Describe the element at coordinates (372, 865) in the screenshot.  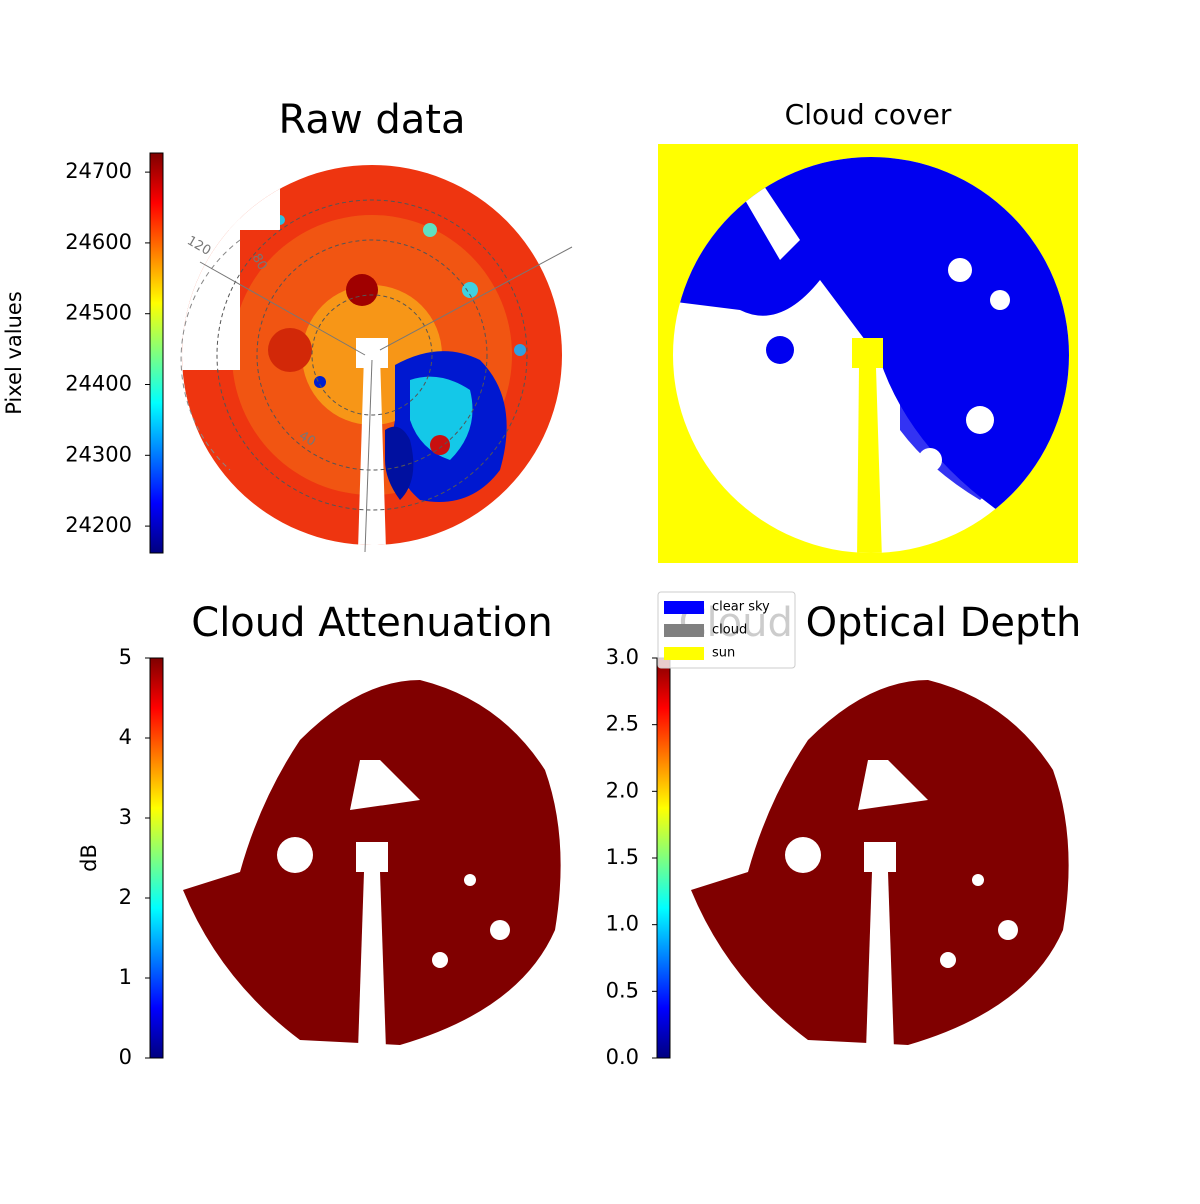
I see `attenuation-image` at that location.